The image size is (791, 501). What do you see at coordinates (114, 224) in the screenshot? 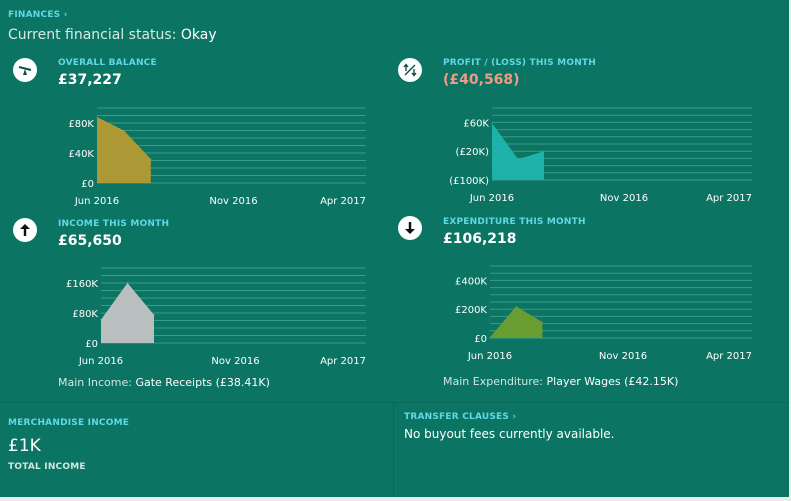
I see `income-label: INCOME THIS MONTH` at bounding box center [114, 224].